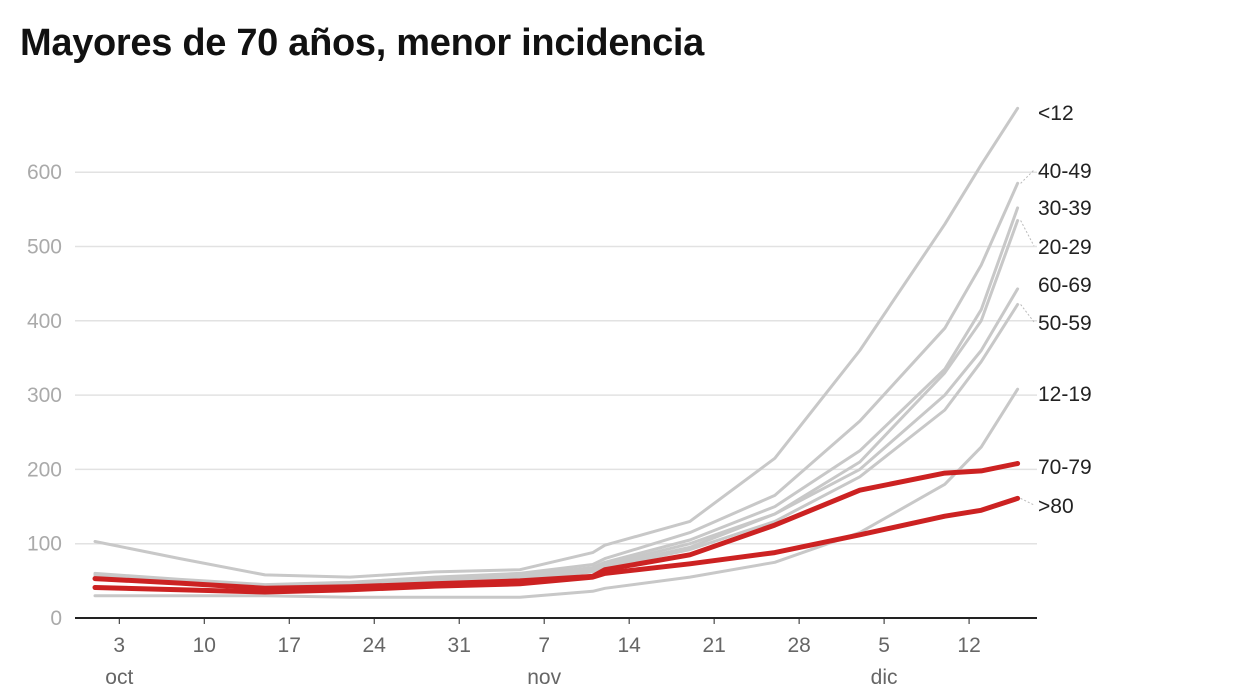 Image resolution: width=1248 pixels, height=698 pixels. What do you see at coordinates (629, 645) in the screenshot?
I see `x-tick-label: 14` at bounding box center [629, 645].